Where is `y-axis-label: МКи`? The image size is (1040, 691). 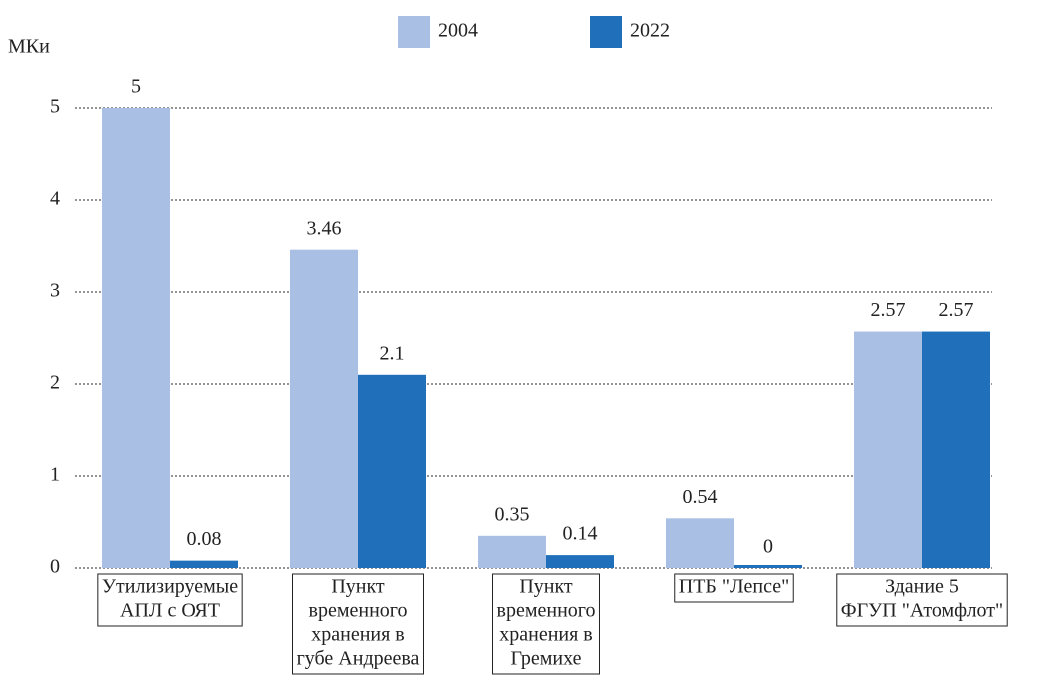
y-axis-label: МКи is located at coordinates (29, 47).